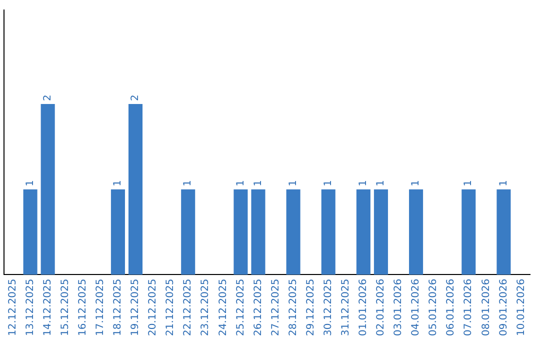 The image size is (540, 340). Describe the element at coordinates (346, 307) in the screenshot. I see `x-tick-label: 31.12.2025` at that location.